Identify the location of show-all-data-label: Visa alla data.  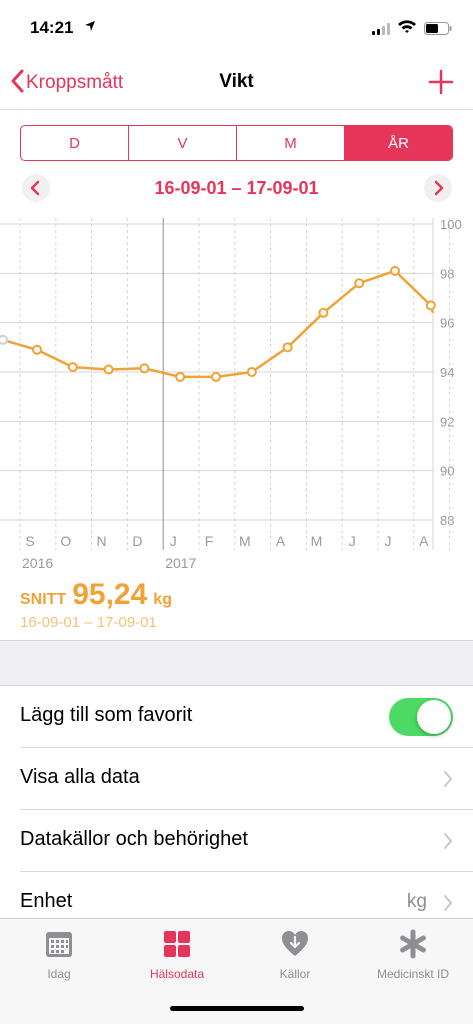
(80, 777).